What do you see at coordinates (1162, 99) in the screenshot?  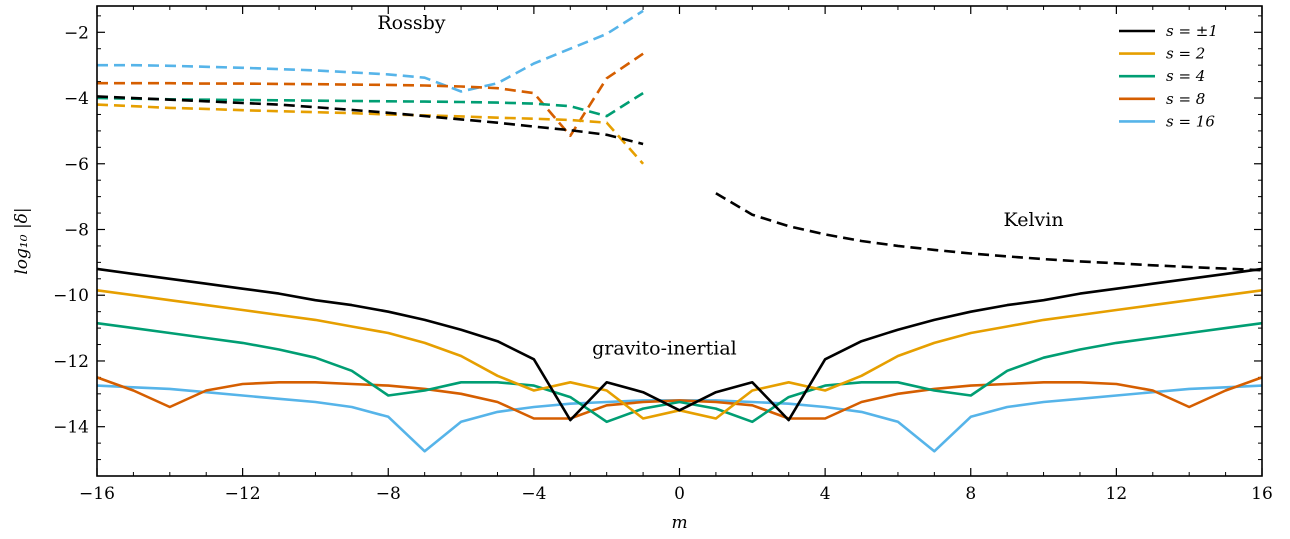 I see `legend-entry: s = 8` at bounding box center [1162, 99].